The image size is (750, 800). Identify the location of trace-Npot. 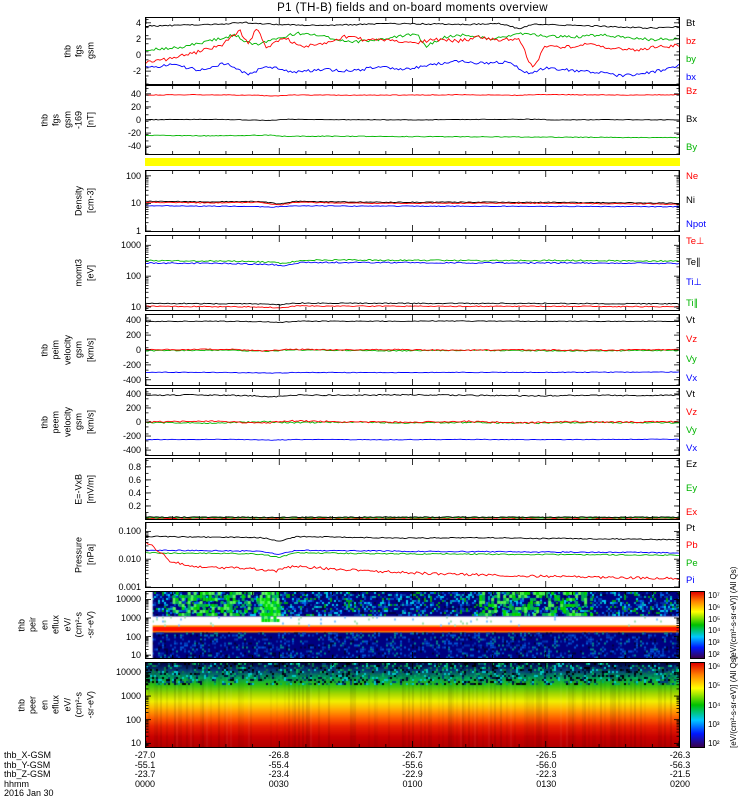
(412, 206).